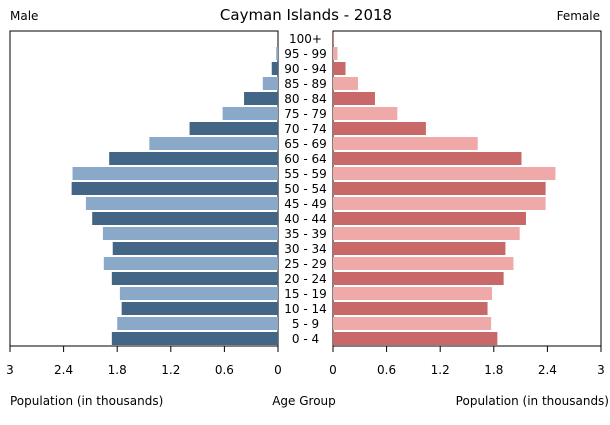  I want to click on age-group-label: 40 - 44, so click(305, 219).